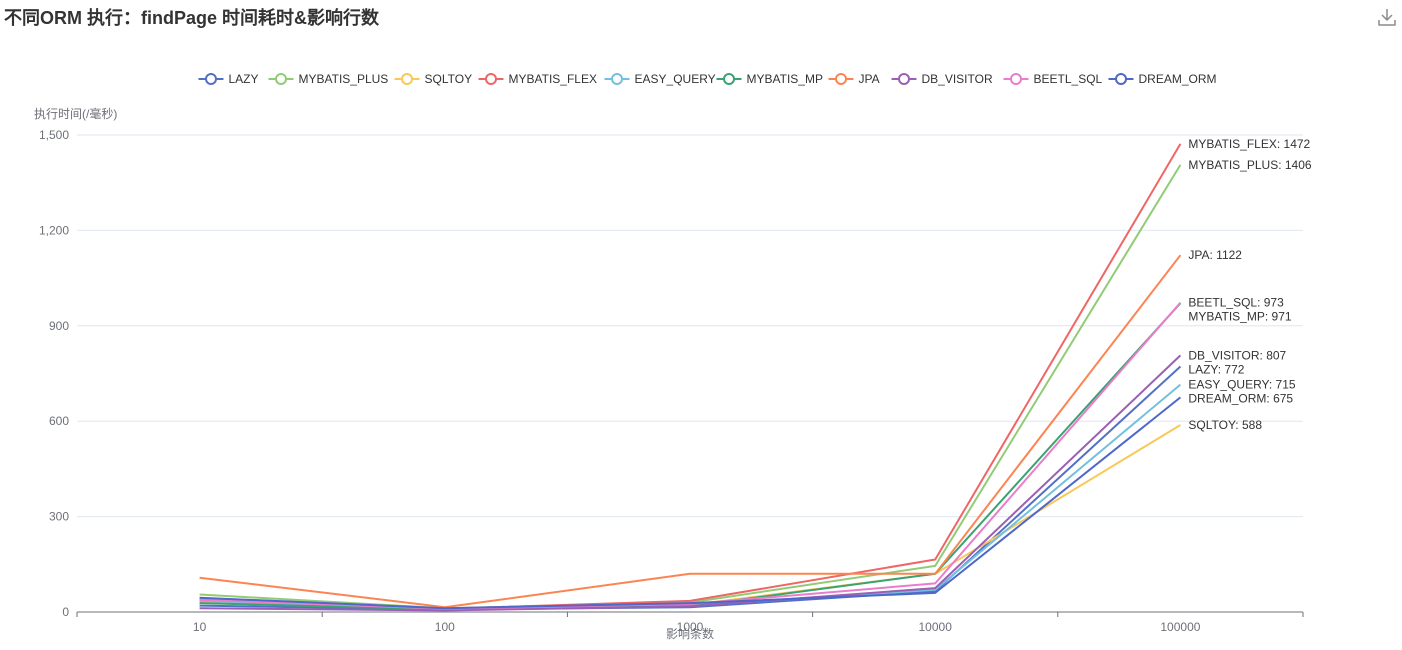  Describe the element at coordinates (1068, 79) in the screenshot. I see `legend-label: BEETL_SQL` at that location.